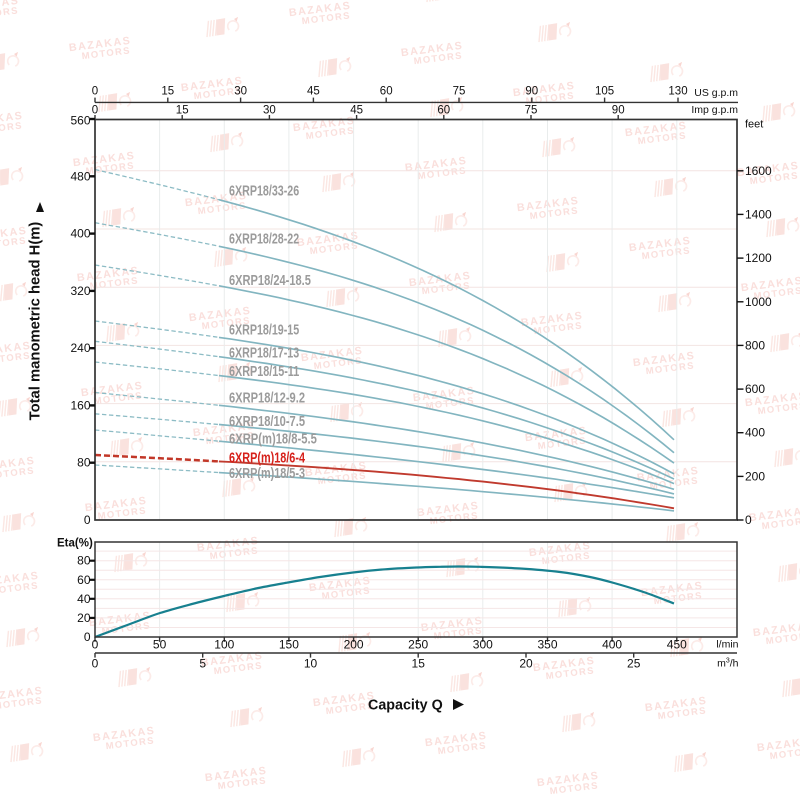 The image size is (800, 800). I want to click on svg-text: m3/h, so click(728, 664).